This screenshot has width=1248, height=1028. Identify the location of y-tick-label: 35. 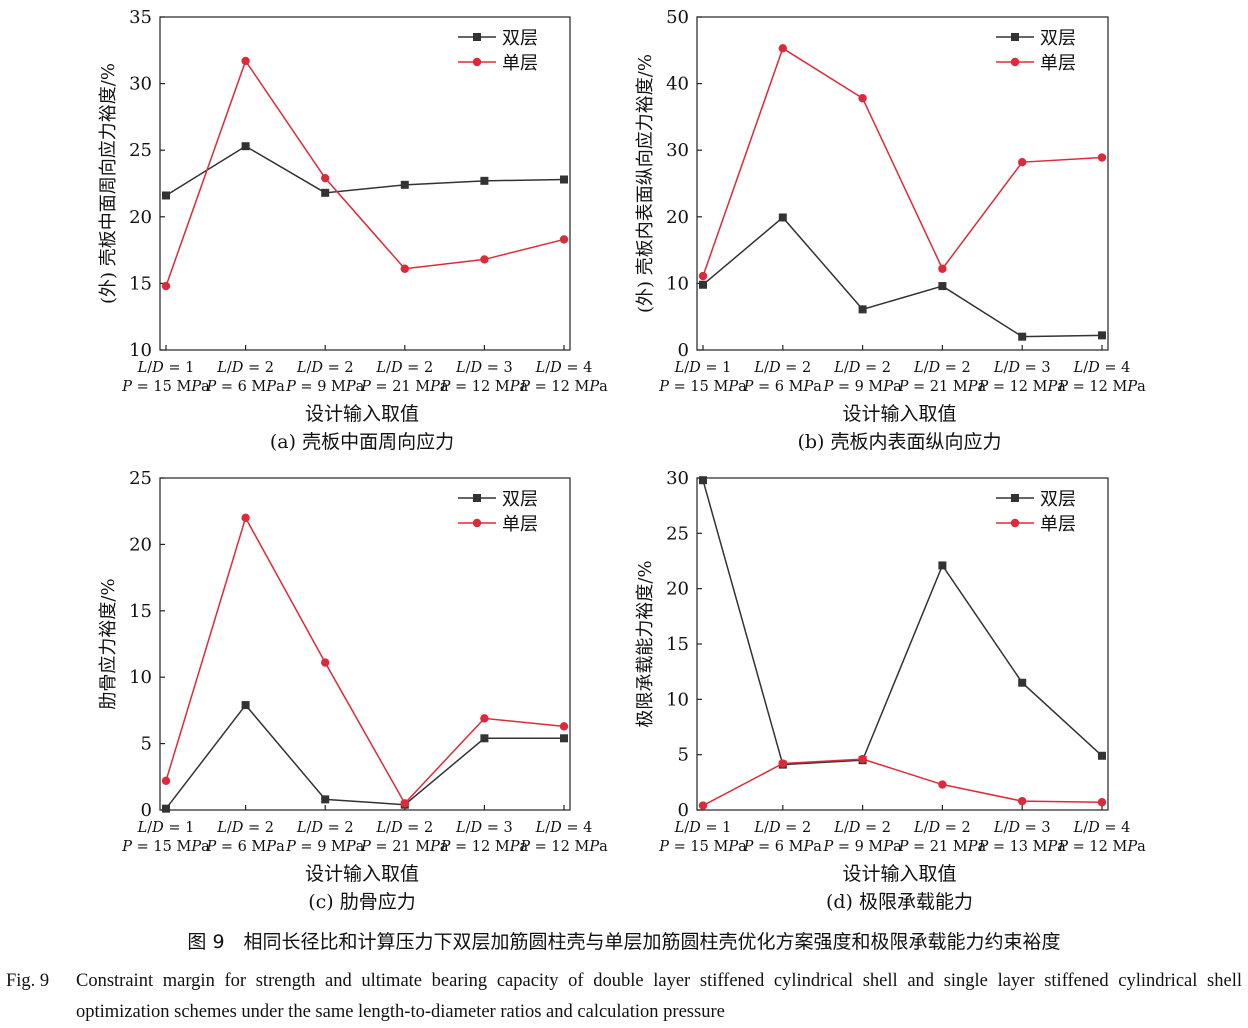
(140, 17).